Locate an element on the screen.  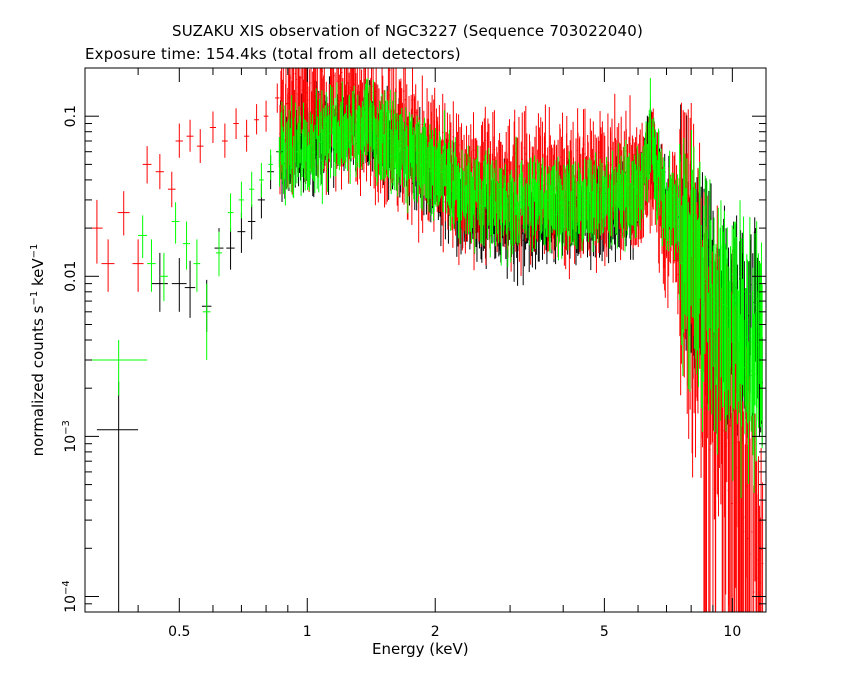
y-axis-label: normalized counts s−1 keV−1 is located at coordinates (38, 350).